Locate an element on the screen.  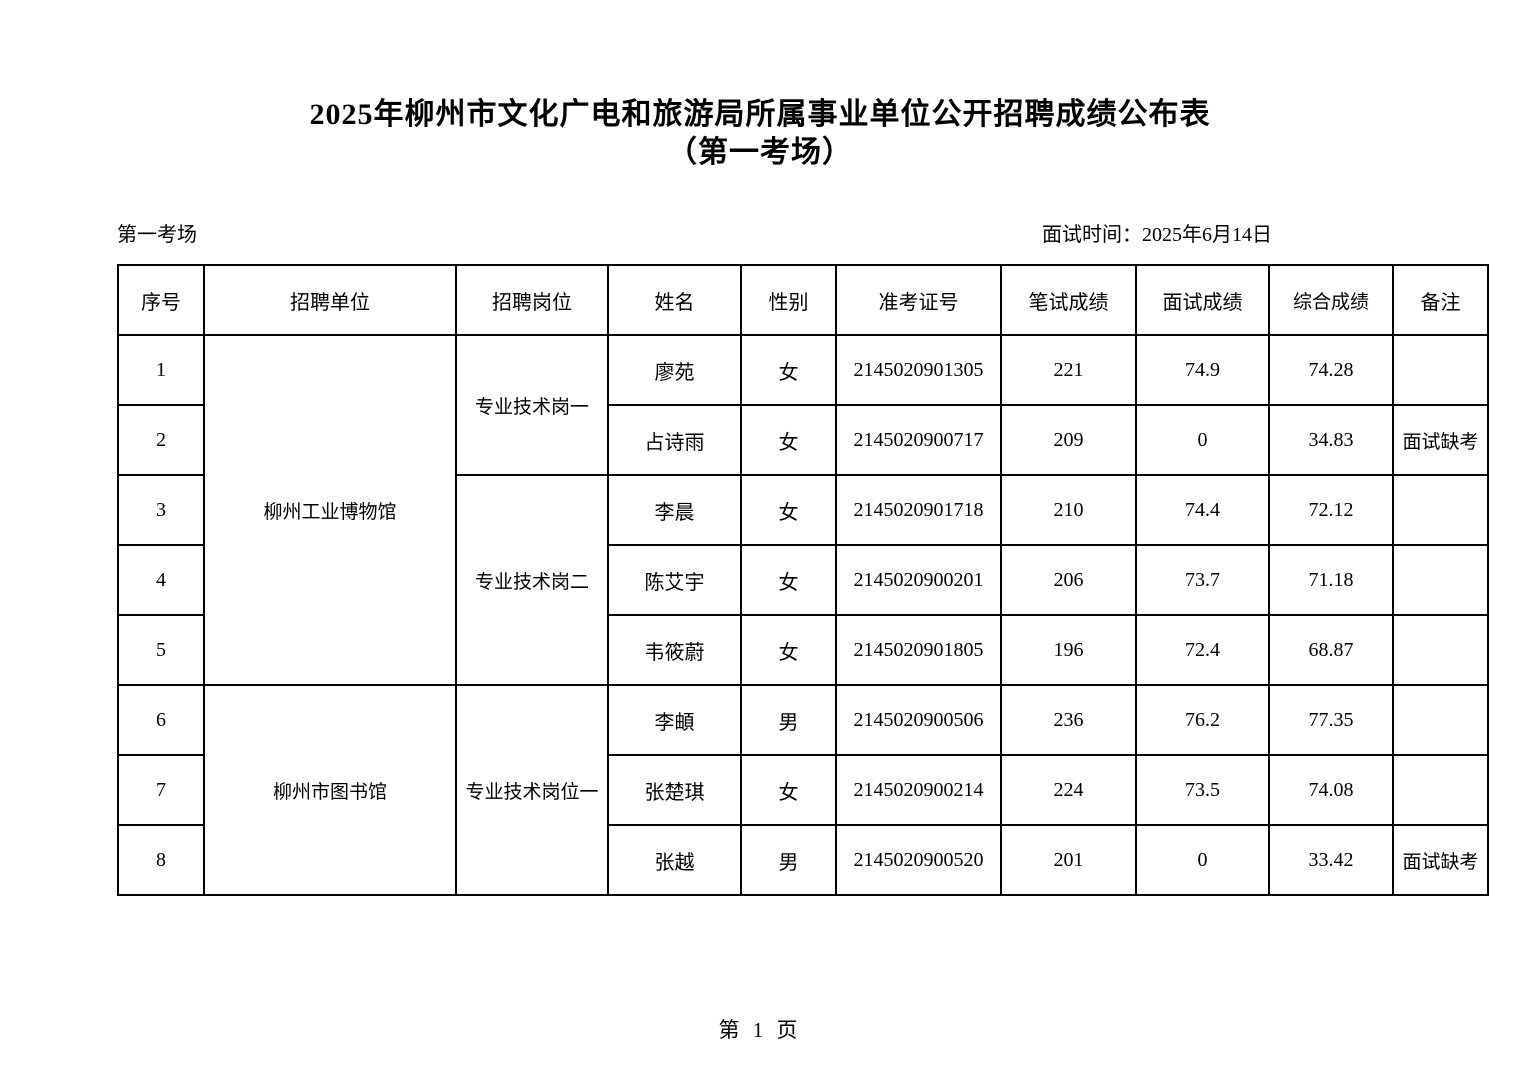
interview-score-cell: 74.4 is located at coordinates (1202, 510).